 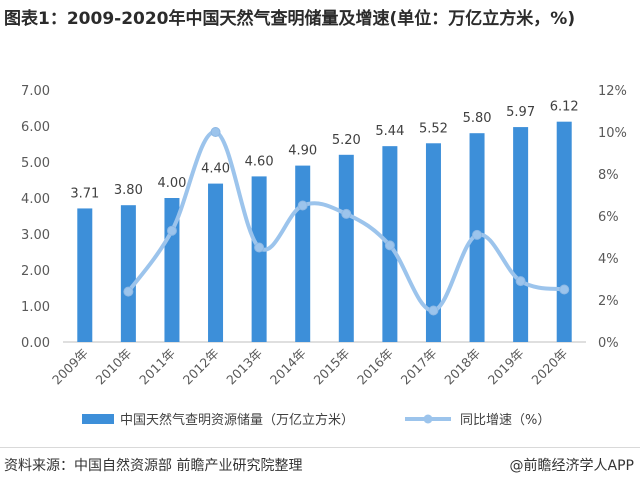 I want to click on x-tick-label: 2010年, so click(x=114, y=367).